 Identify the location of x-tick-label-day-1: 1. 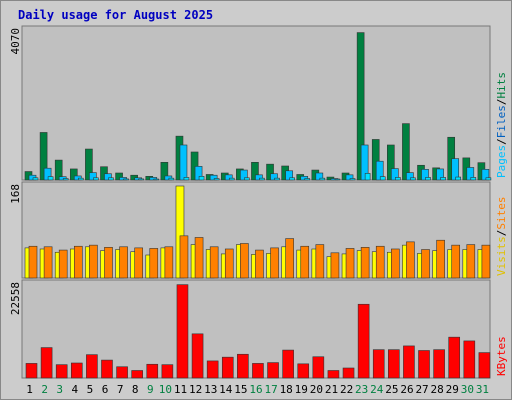
(29, 389).